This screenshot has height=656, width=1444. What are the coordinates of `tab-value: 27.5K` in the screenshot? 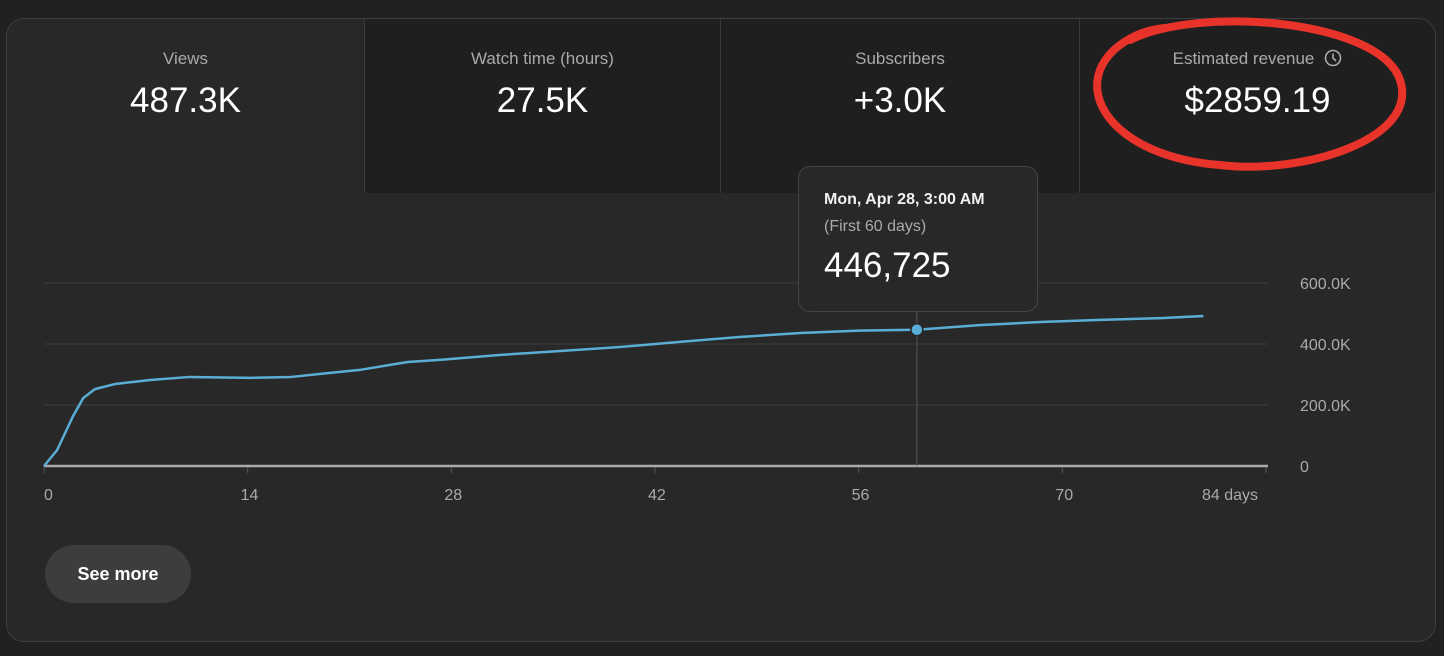 It's located at (542, 100).